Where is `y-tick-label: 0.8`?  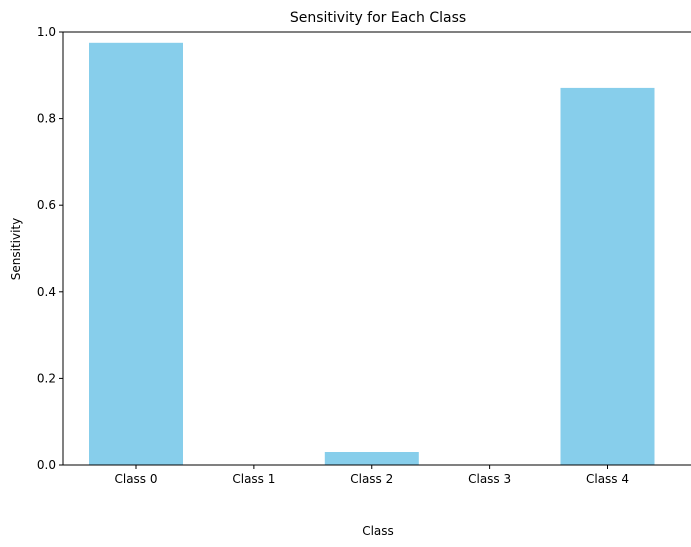 y-tick-label: 0.8 is located at coordinates (46, 119).